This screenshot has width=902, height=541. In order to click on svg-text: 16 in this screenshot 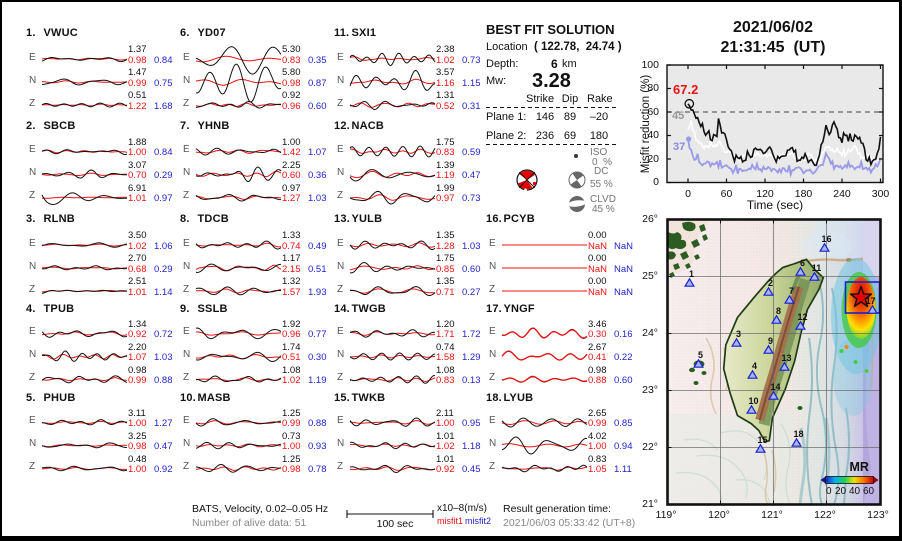, I will do `click(826, 239)`.